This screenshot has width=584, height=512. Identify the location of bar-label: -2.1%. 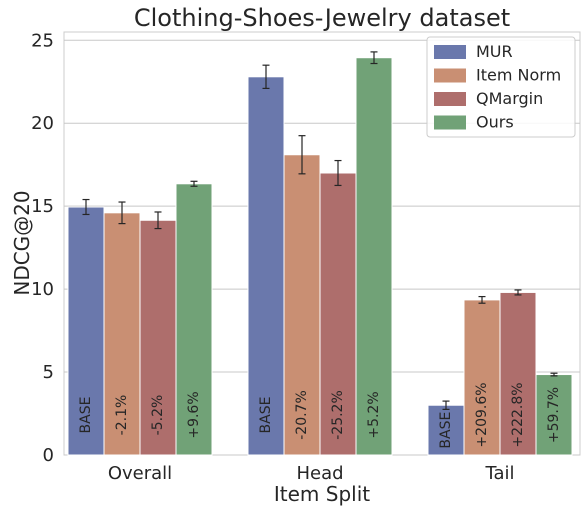
(122, 415).